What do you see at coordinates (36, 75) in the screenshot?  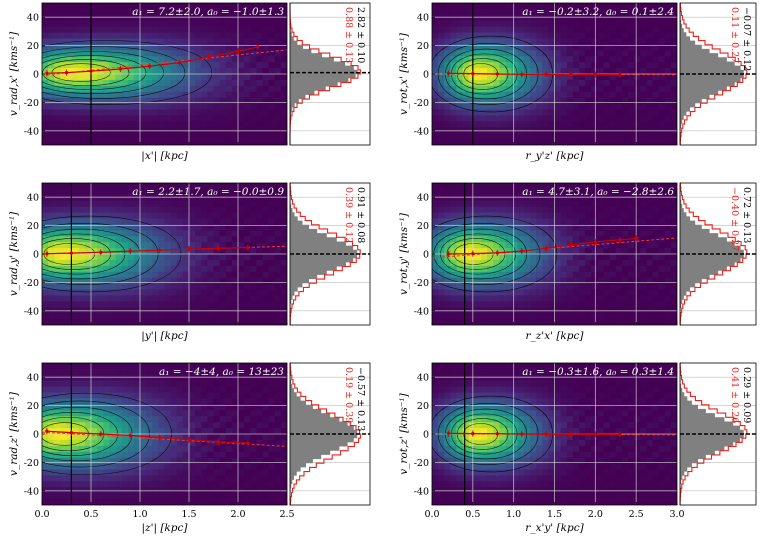 I see `y-tick-label: 0` at bounding box center [36, 75].